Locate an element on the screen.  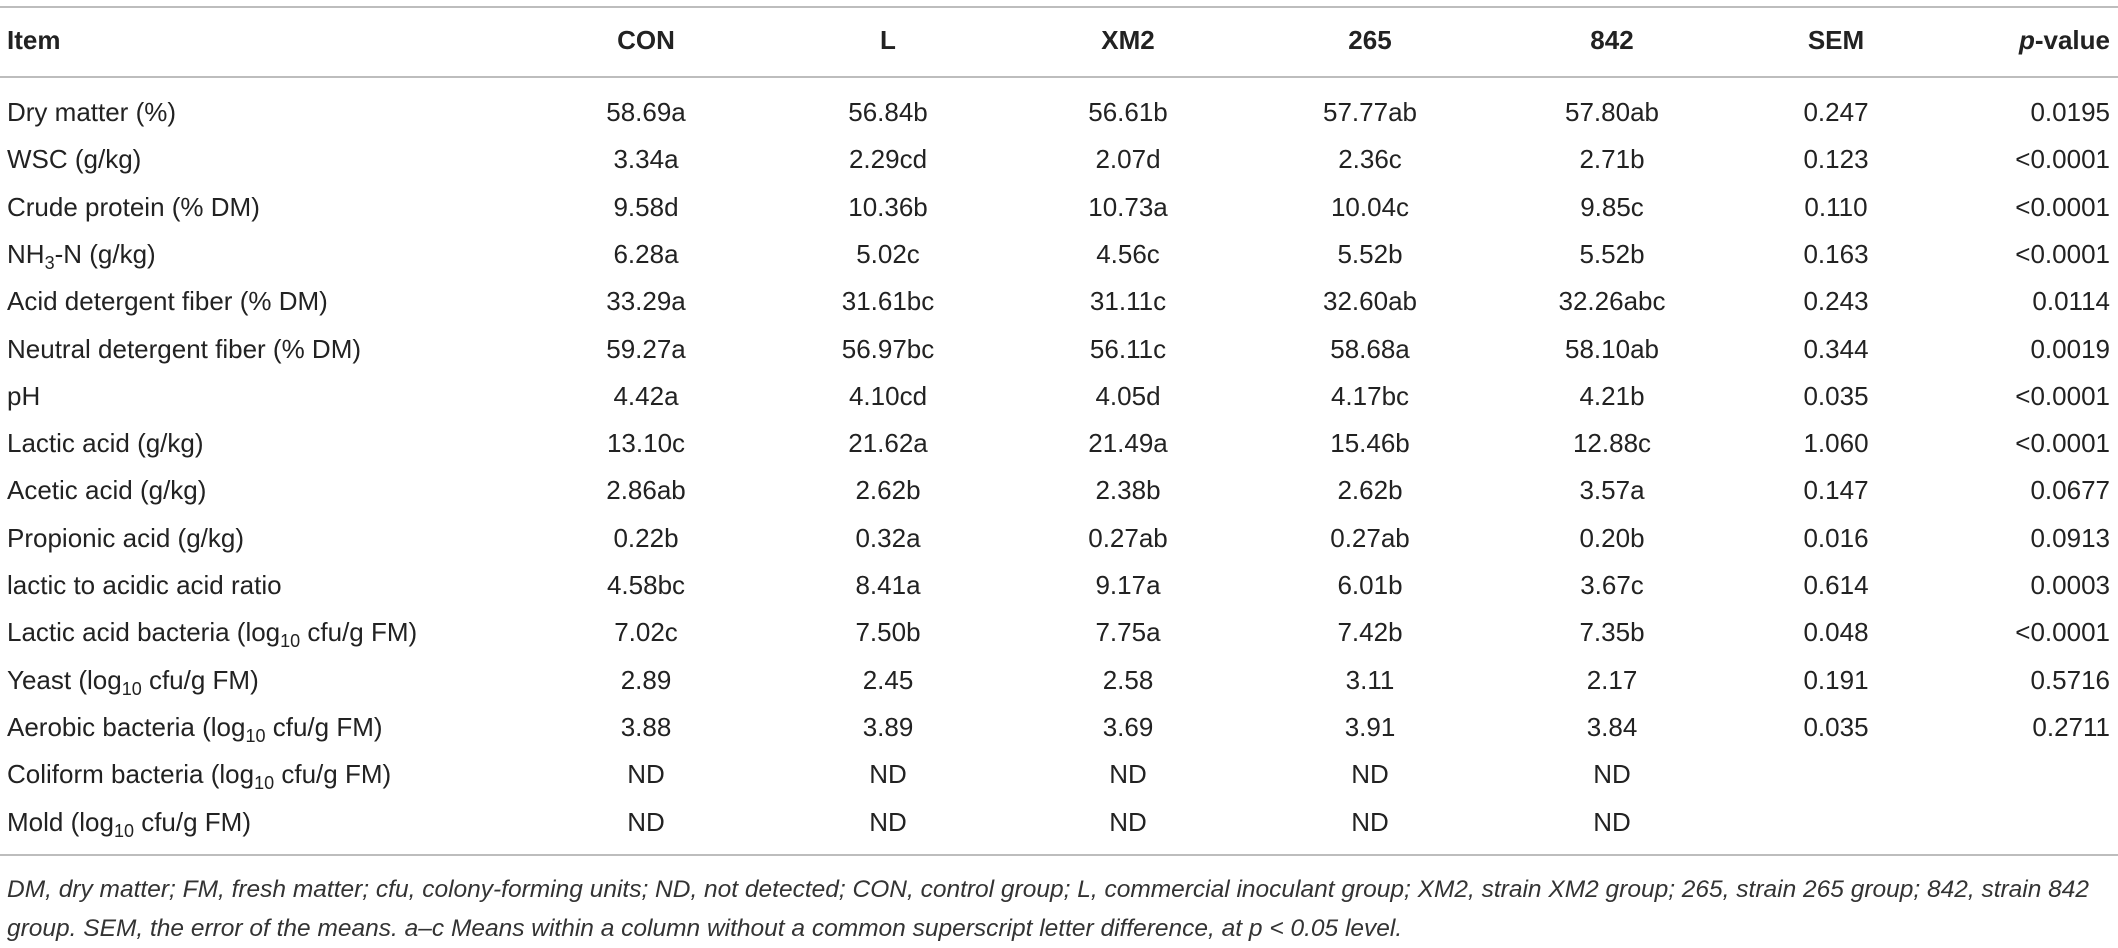
cell-value: 3.89 is located at coordinates (888, 726).